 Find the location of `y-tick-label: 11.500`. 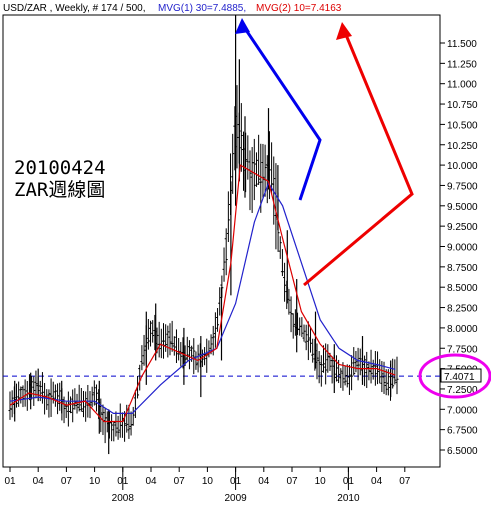

y-tick-label: 11.500 is located at coordinates (462, 44).